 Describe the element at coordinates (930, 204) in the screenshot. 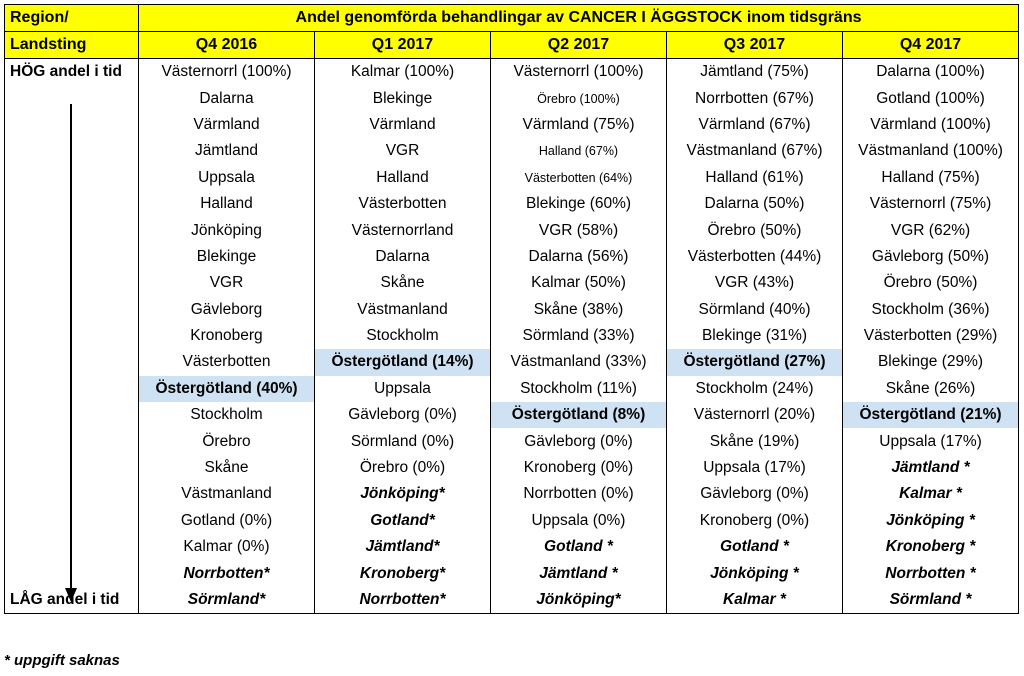

I see `region-cell: Västernorrl (75%)` at that location.